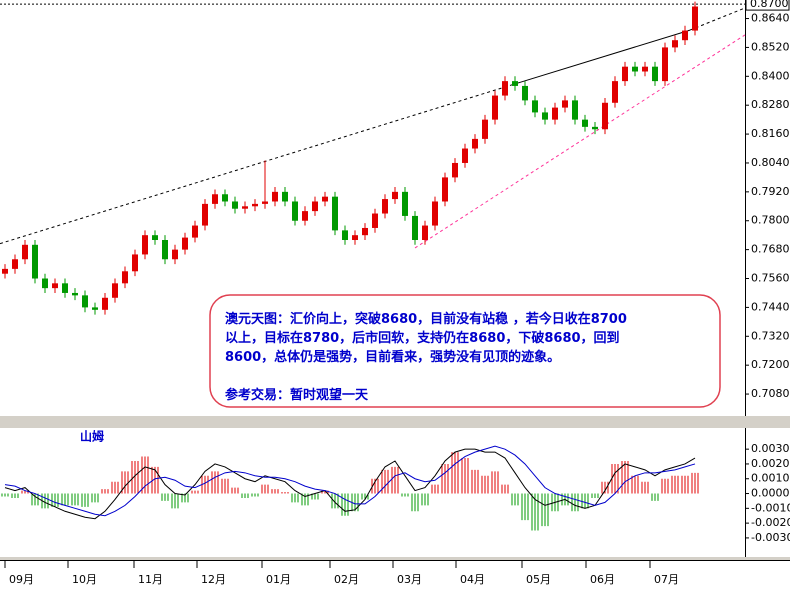  I want to click on y-tick-label: 0.7200, so click(770, 364).